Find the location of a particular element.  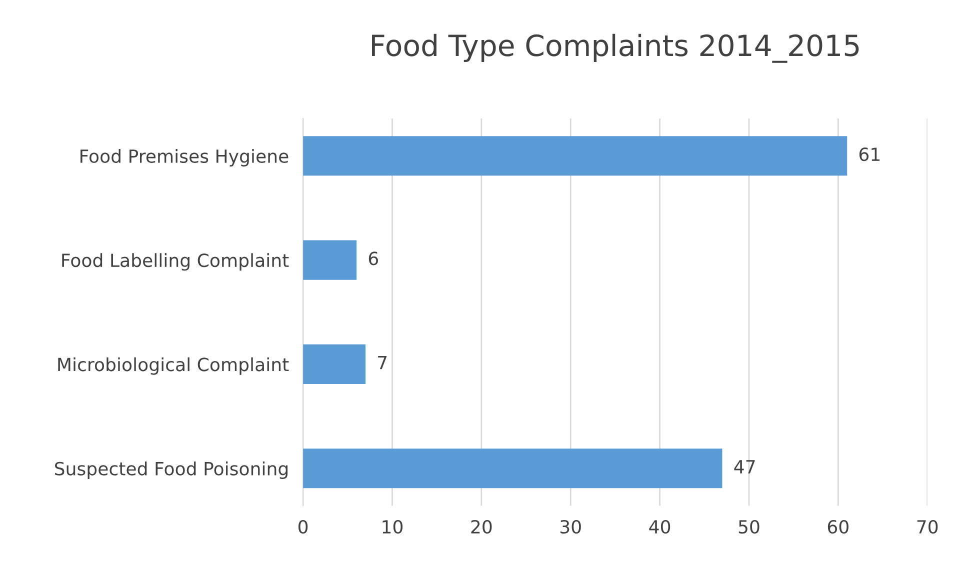

x-tick-label: 20 is located at coordinates (481, 527).